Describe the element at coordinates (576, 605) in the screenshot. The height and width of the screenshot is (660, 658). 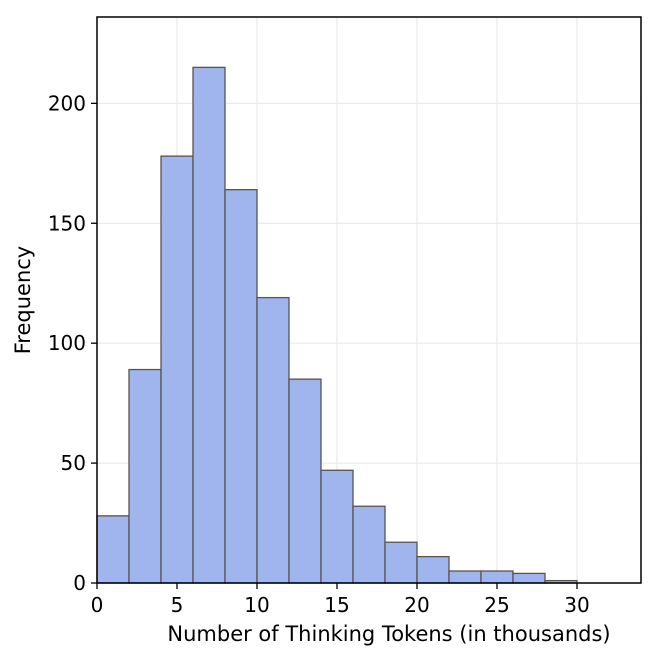
I see `x-tick-label: 30` at that location.